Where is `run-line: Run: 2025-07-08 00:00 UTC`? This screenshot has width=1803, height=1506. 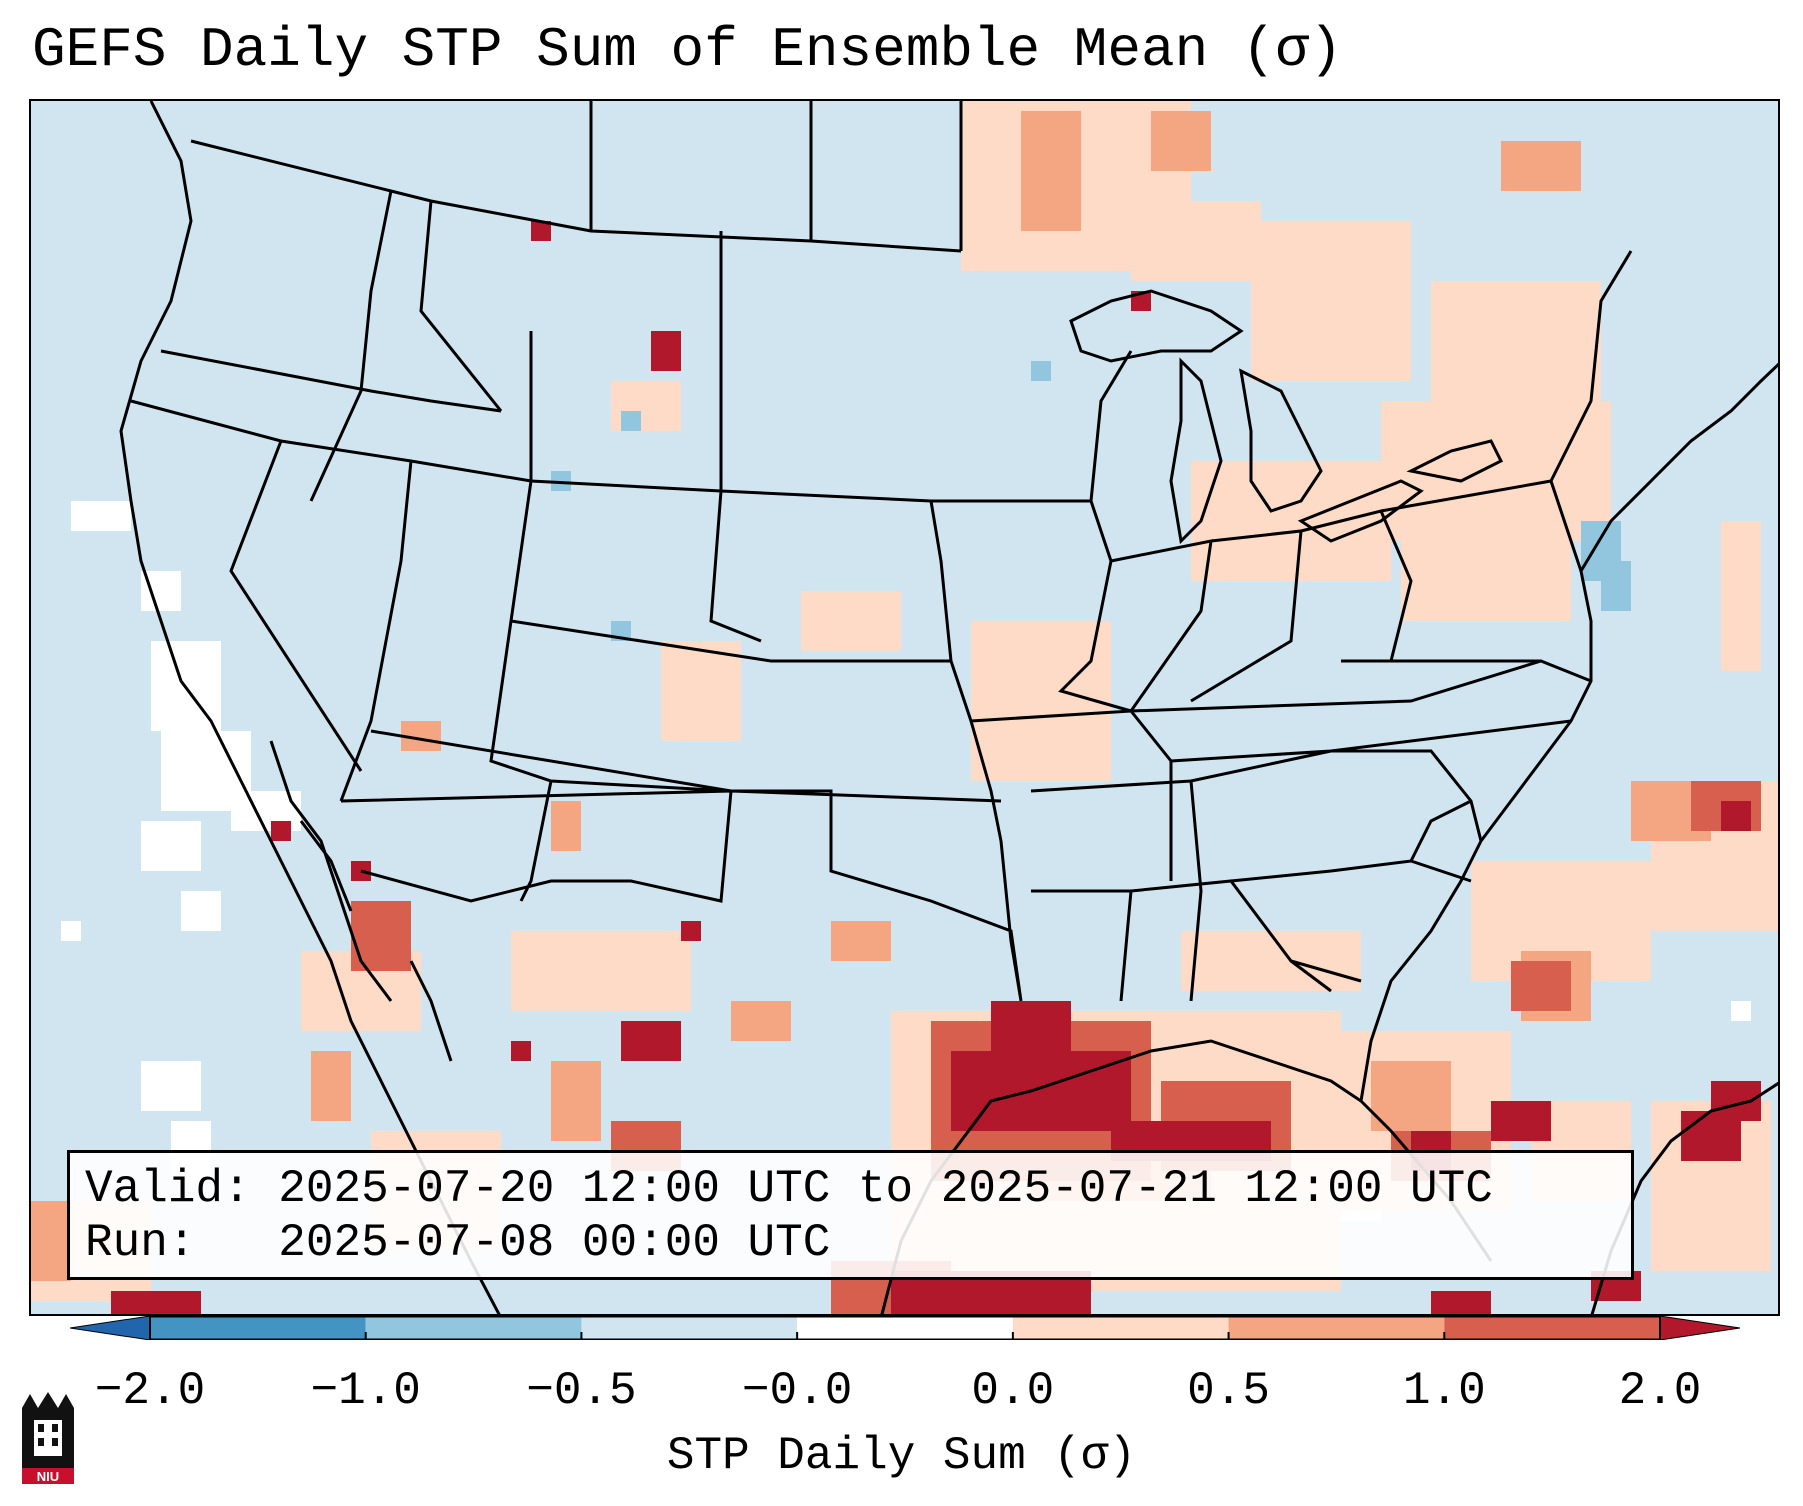 run-line: Run: 2025-07-08 00:00 UTC is located at coordinates (457, 1243).